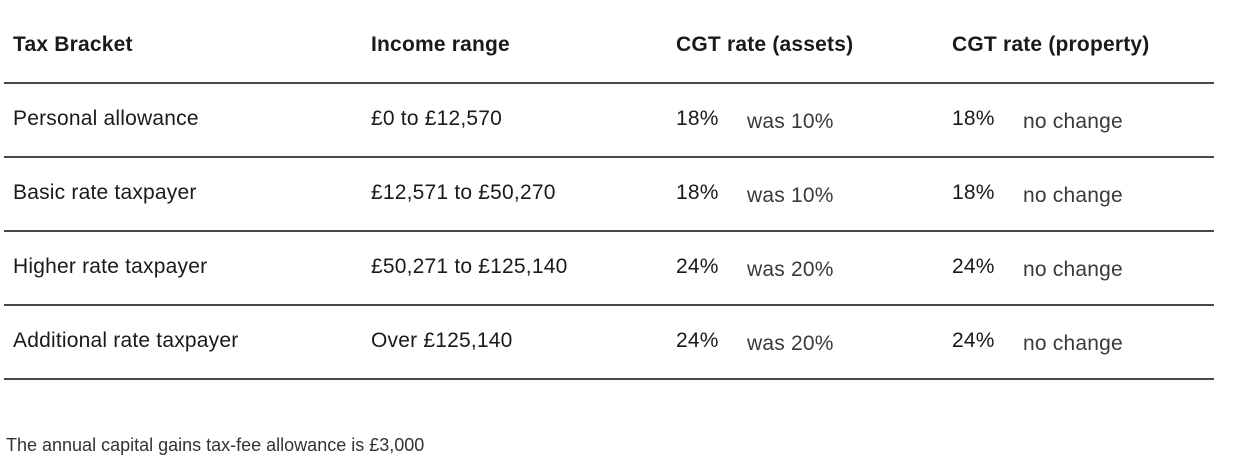 This screenshot has height=462, width=1246. What do you see at coordinates (110, 266) in the screenshot?
I see `tax-bracket-cell: Higher rate taxpayer` at bounding box center [110, 266].